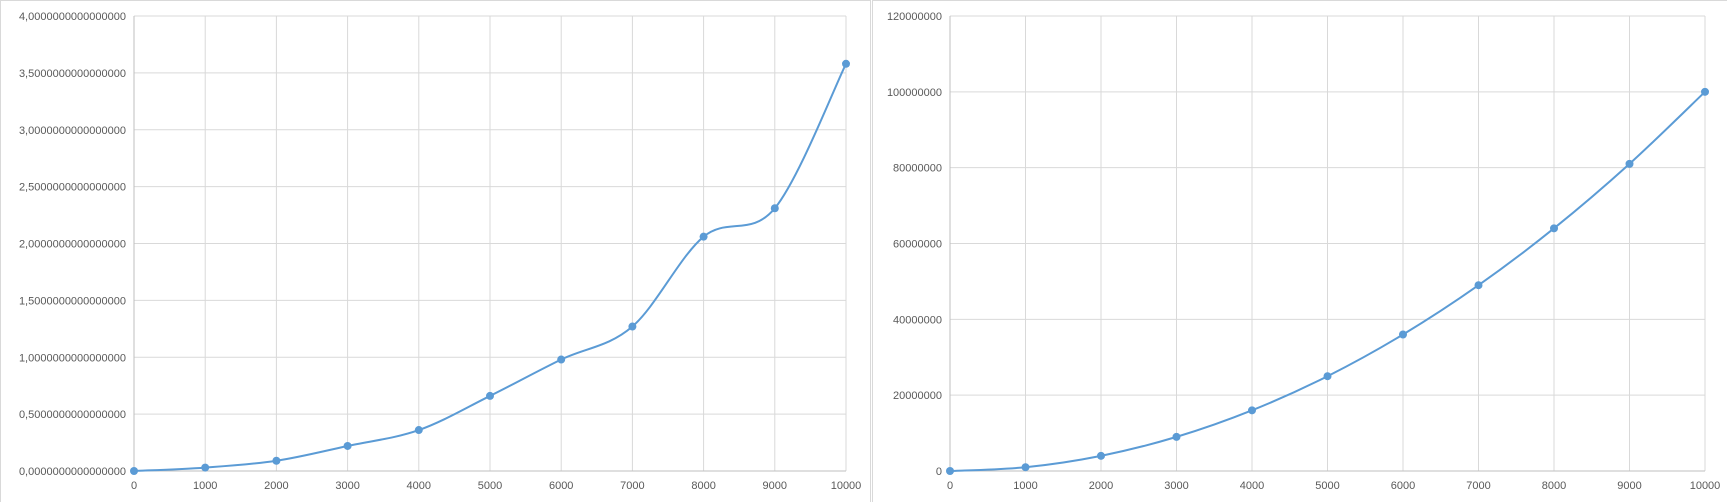 The image size is (1727, 503). I want to click on y-tick-label: 2,0000000000000000, so click(72, 245).